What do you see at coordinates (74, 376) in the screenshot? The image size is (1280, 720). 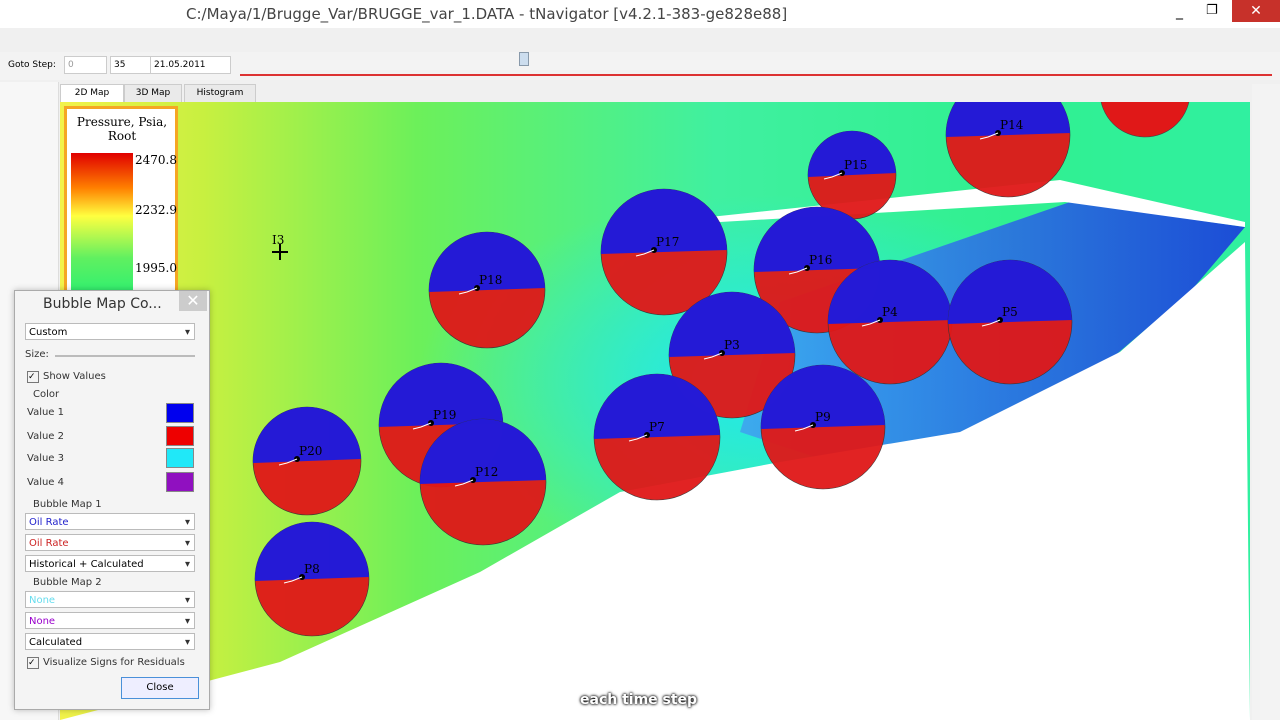 I see `show-values-checkbox: Show Values` at bounding box center [74, 376].